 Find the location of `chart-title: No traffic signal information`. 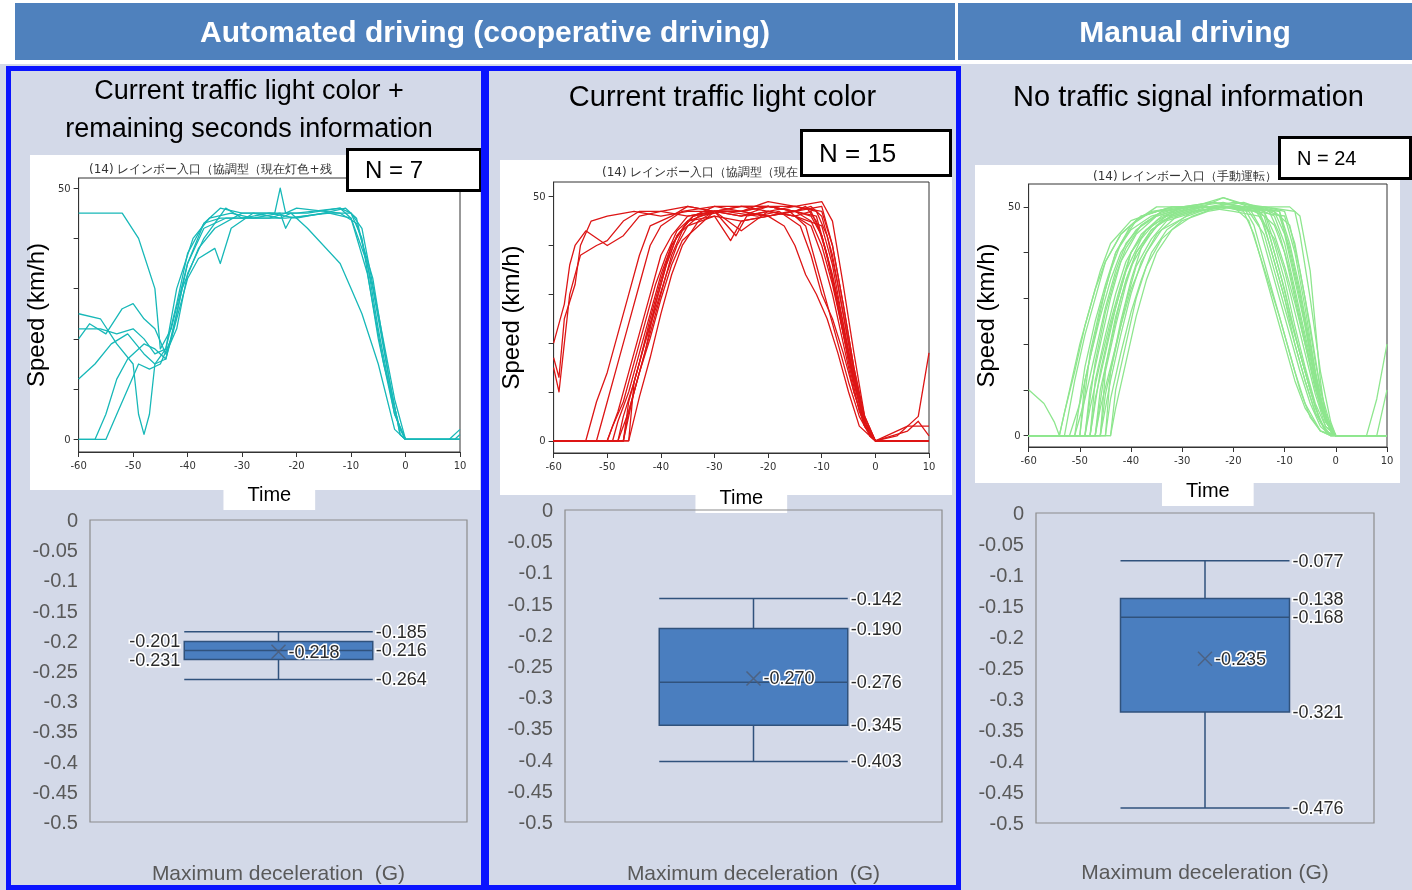

chart-title: No traffic signal information is located at coordinates (1188, 96).